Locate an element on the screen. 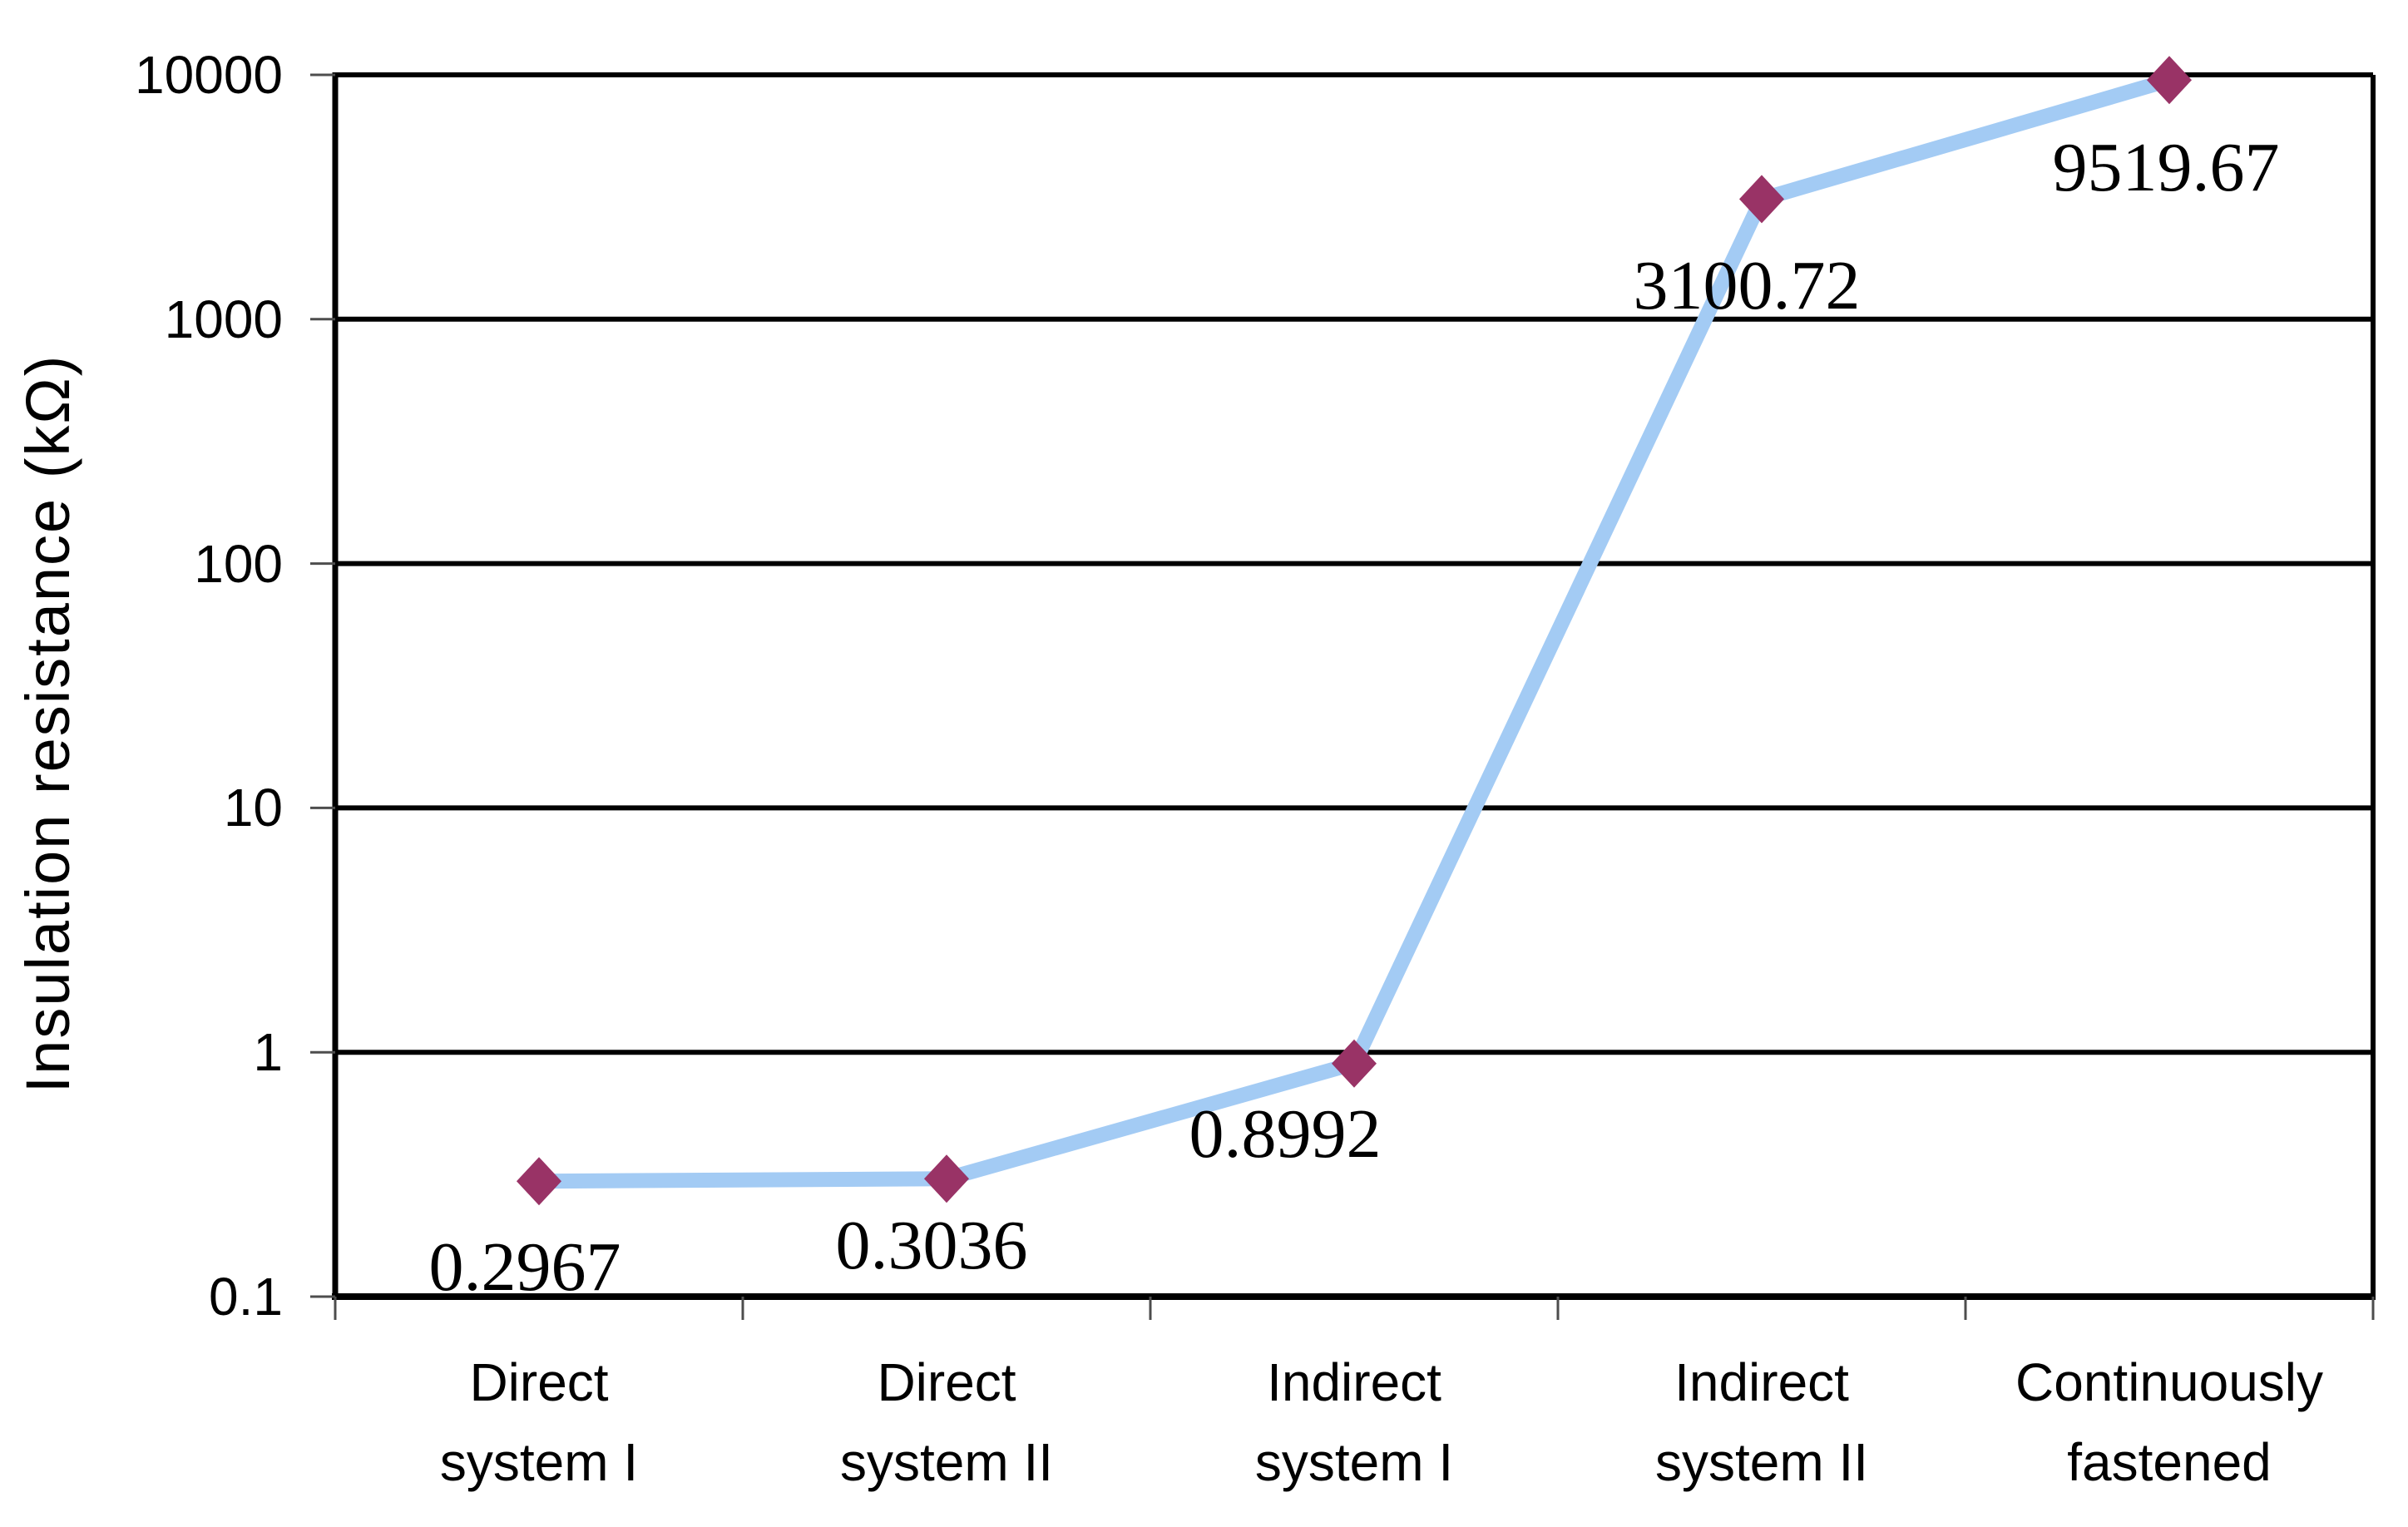 Image resolution: width=2408 pixels, height=1527 pixels. category-label: Indirect system I is located at coordinates (1354, 1422).